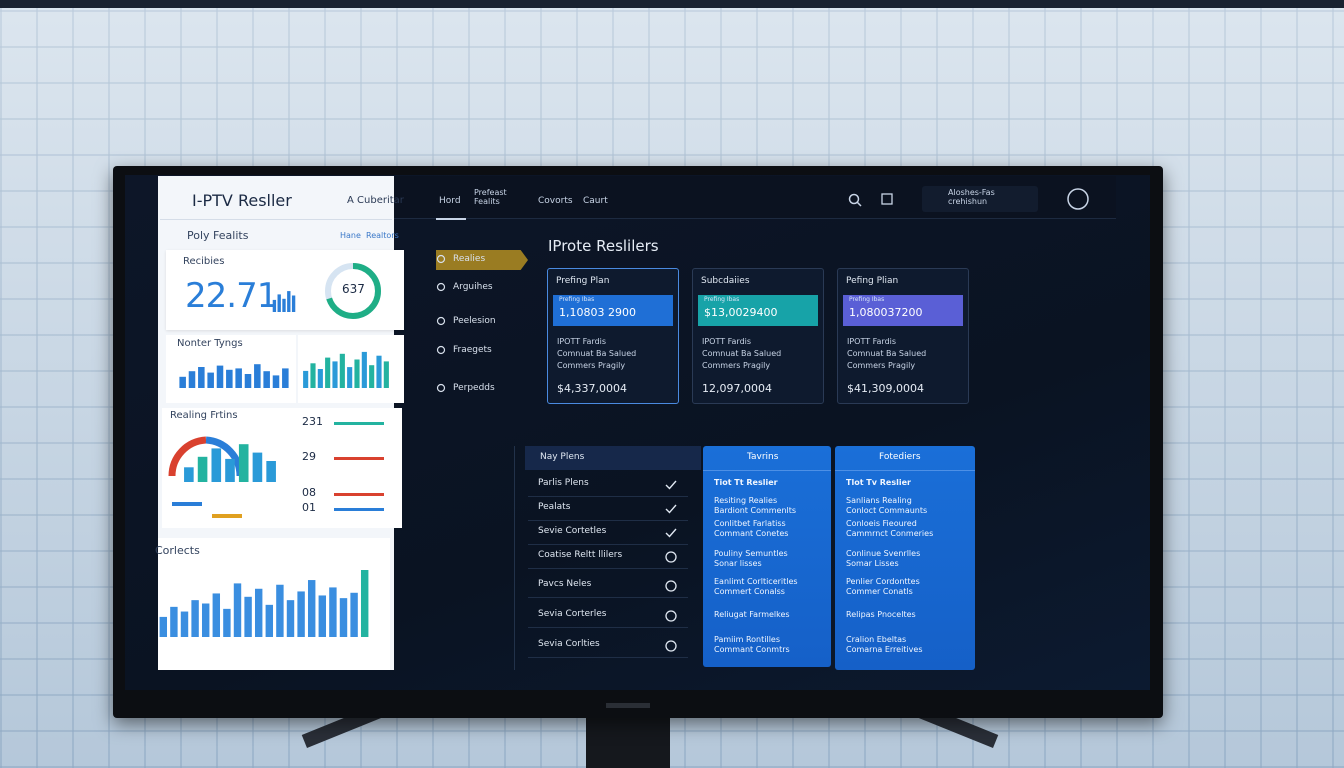  What do you see at coordinates (204, 261) in the screenshot?
I see `card-label: Recibies` at bounding box center [204, 261].